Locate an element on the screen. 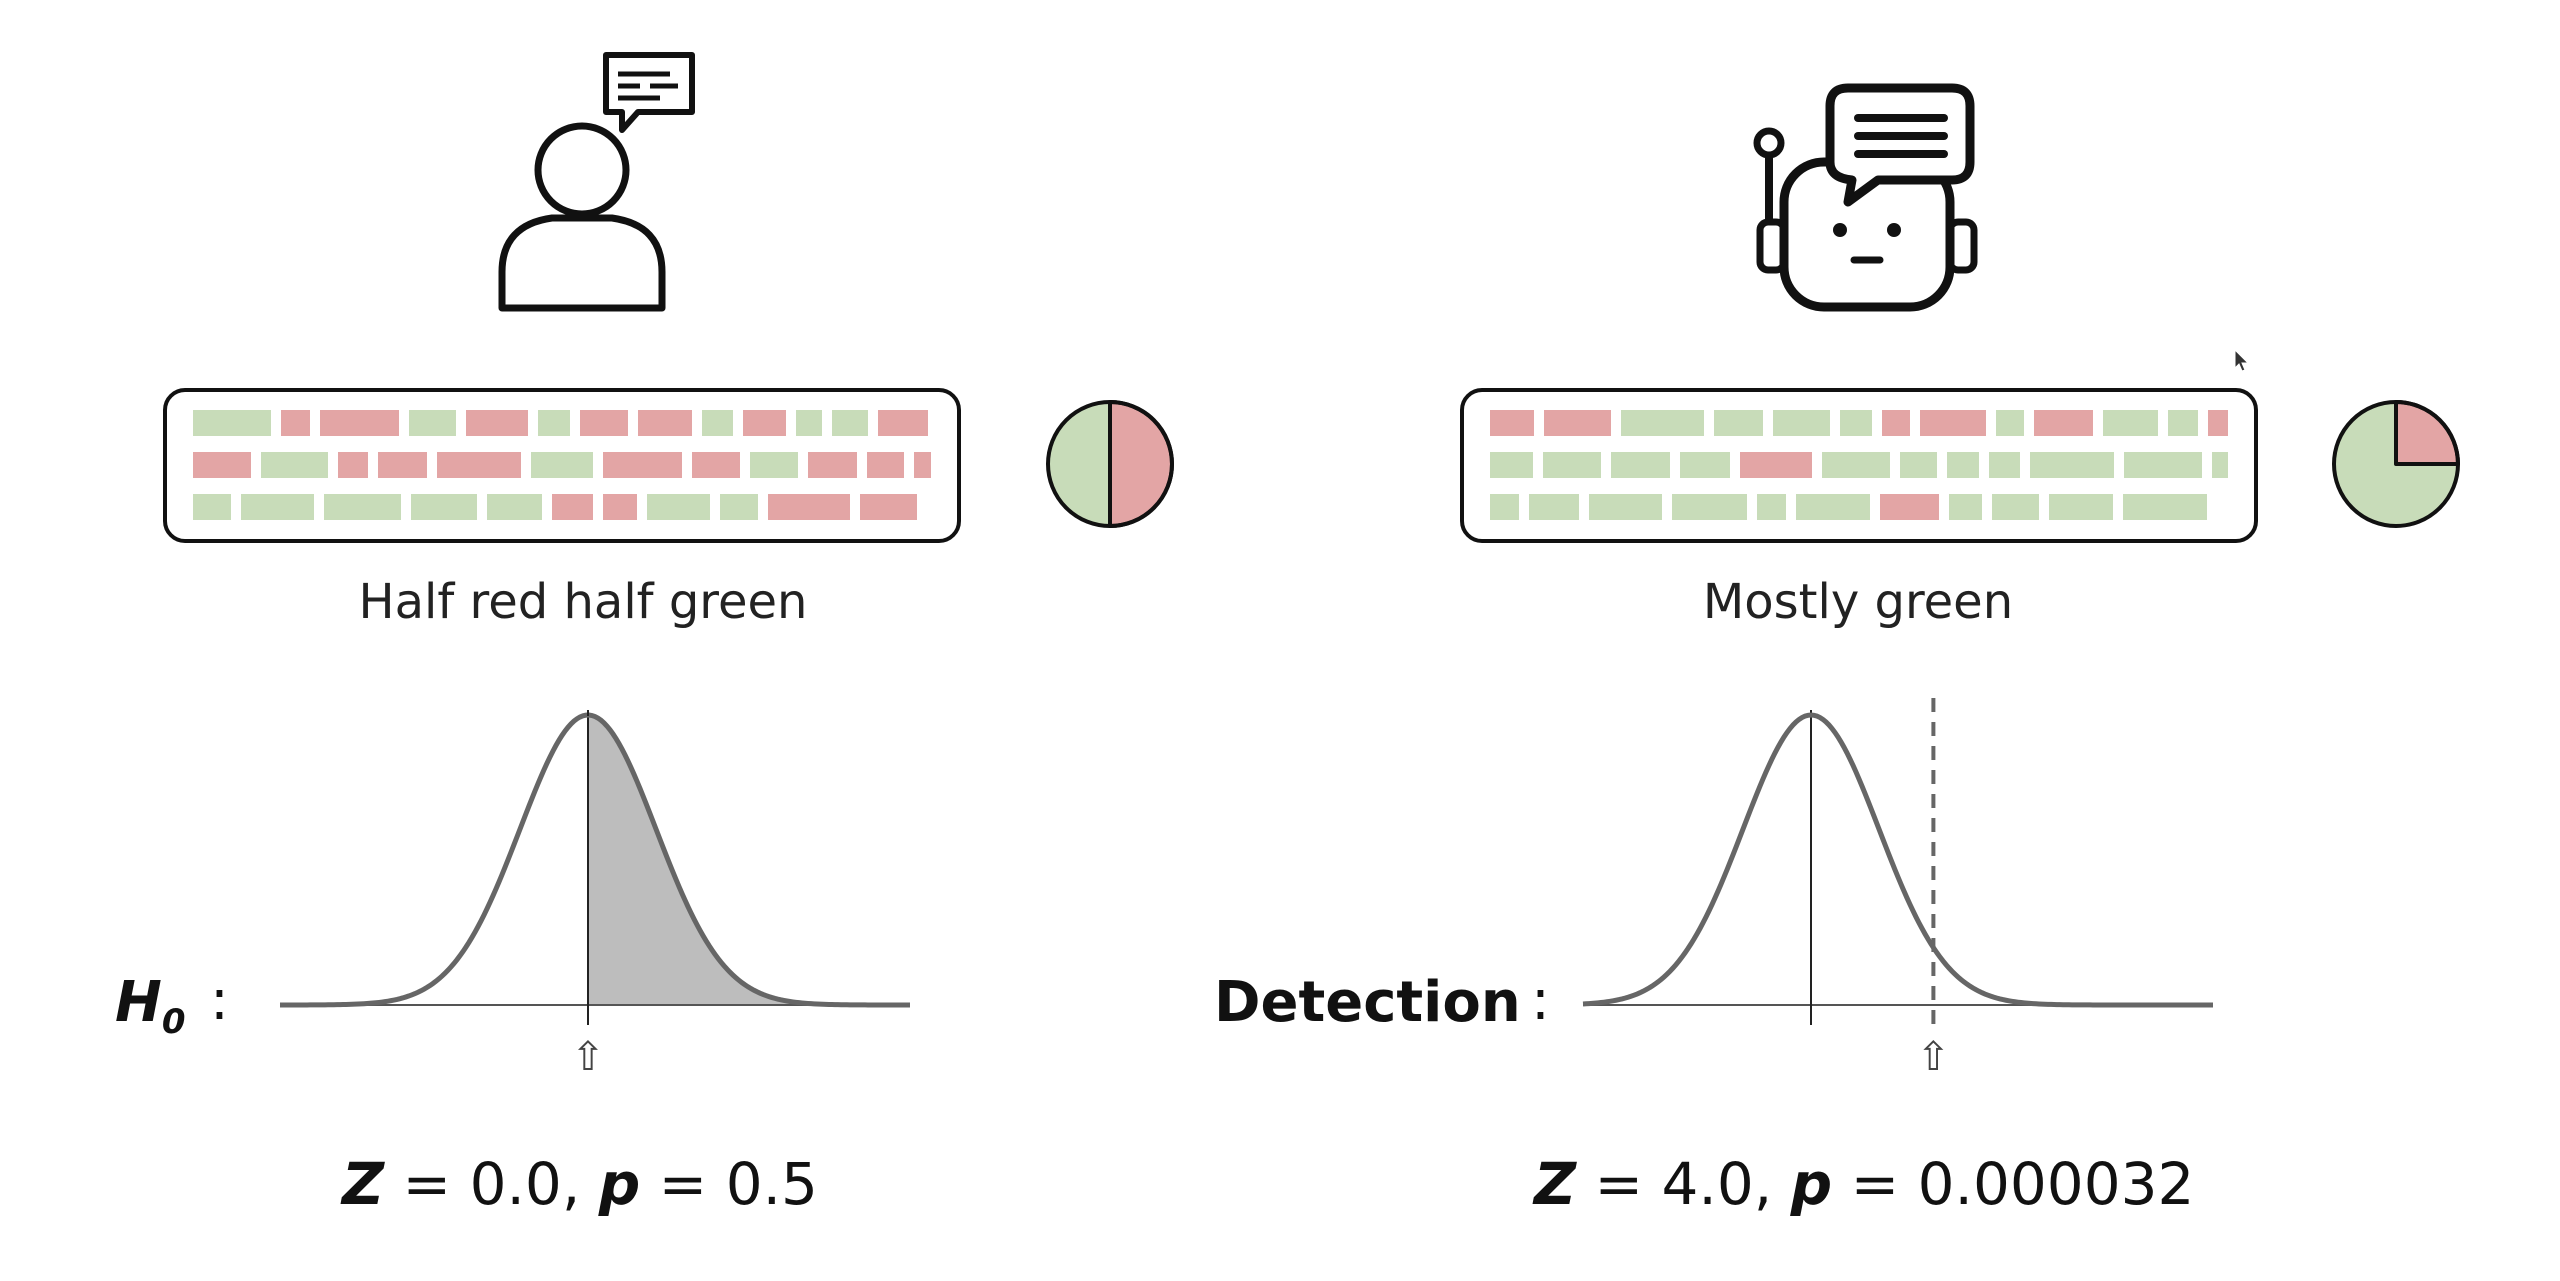  detection-label: Detection is located at coordinates (1367, 1002).